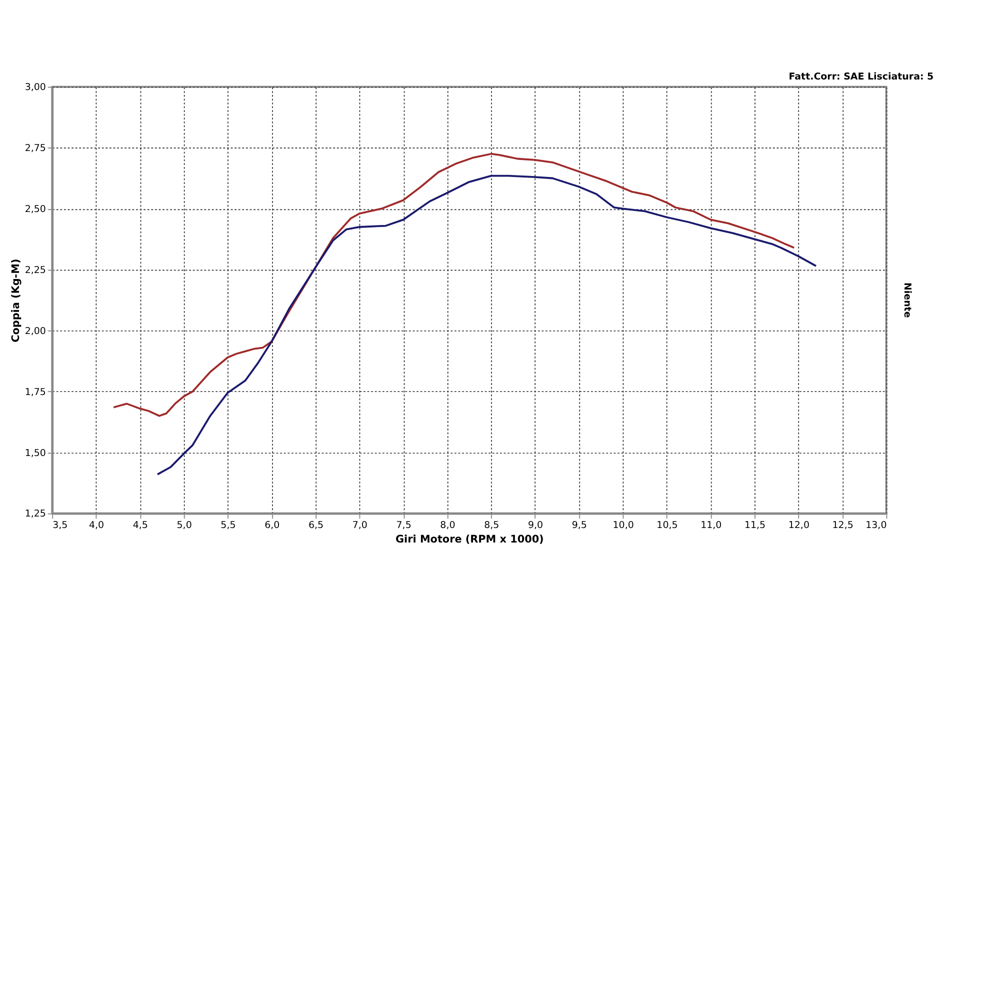 The image size is (1000, 1000). Describe the element at coordinates (60, 526) in the screenshot. I see `x-tick-label: 3,5` at that location.